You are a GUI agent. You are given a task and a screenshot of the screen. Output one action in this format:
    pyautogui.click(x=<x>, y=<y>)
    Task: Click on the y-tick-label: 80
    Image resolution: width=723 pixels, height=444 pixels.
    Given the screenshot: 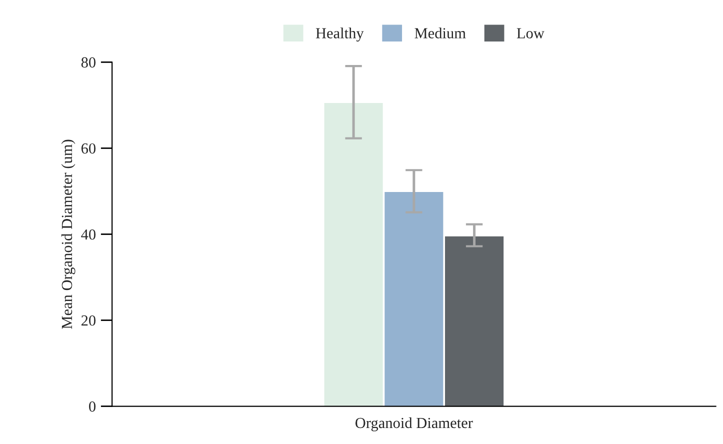 What is the action you would take?
    pyautogui.click(x=88, y=62)
    